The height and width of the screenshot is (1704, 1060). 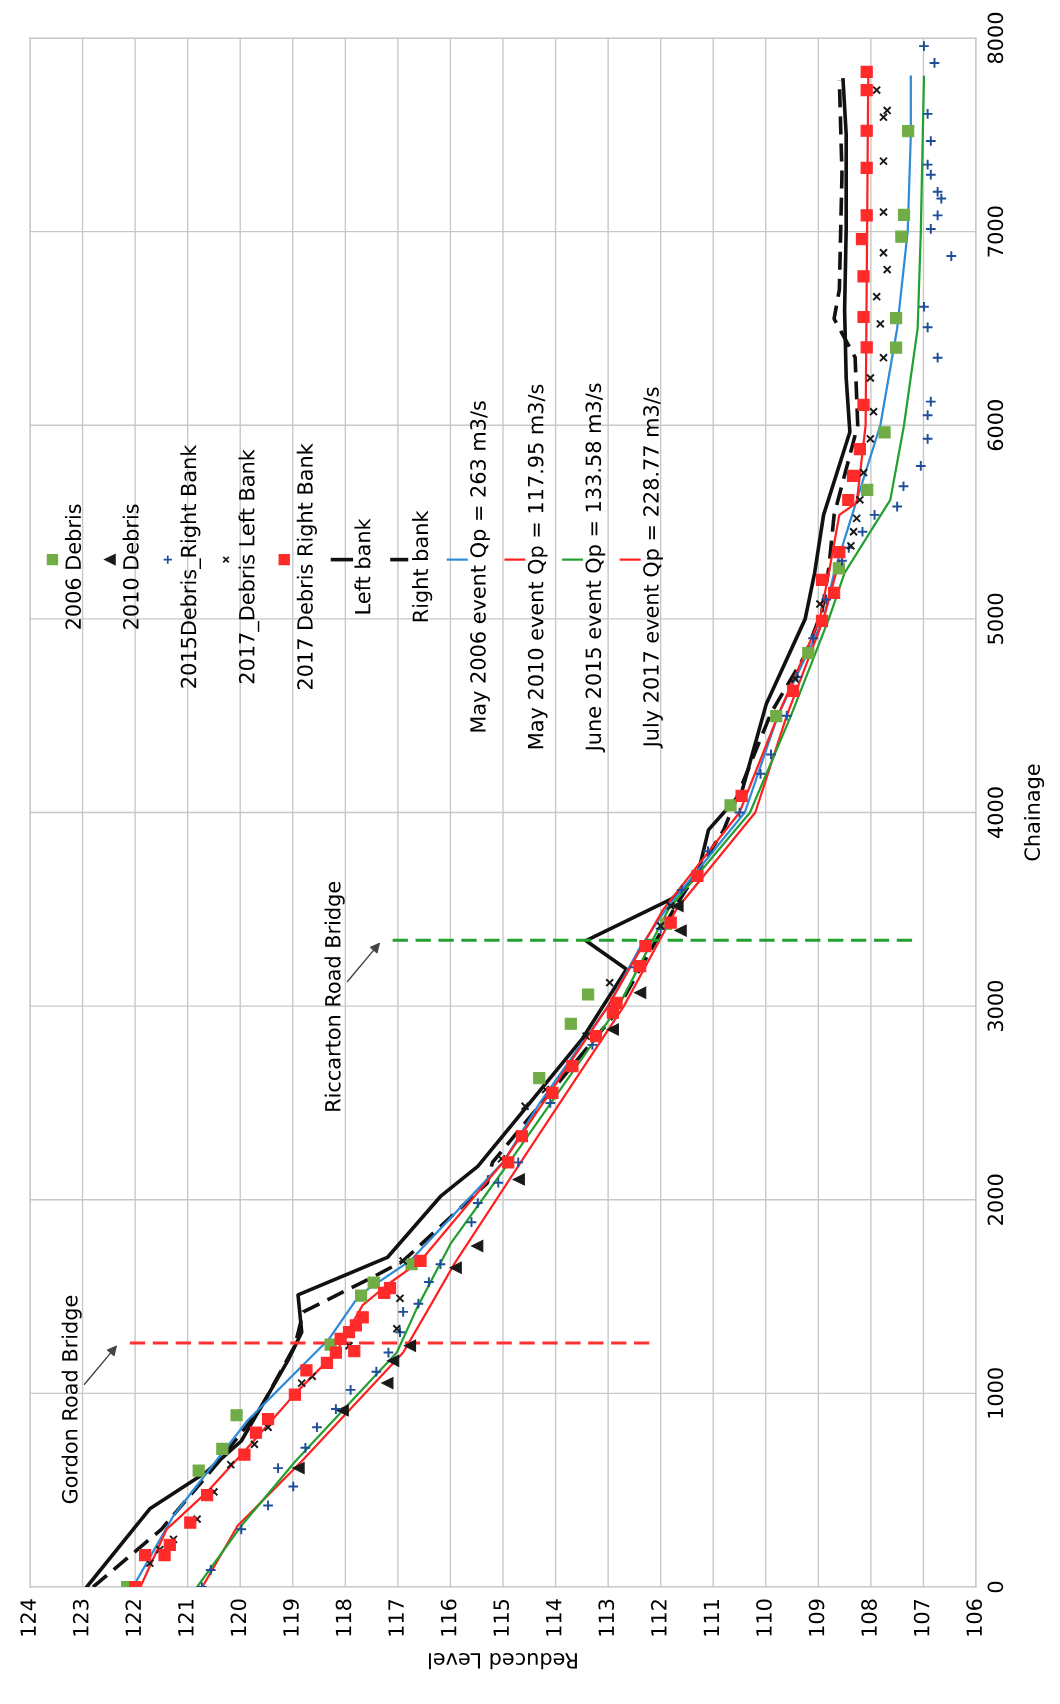 What do you see at coordinates (1034, 812) in the screenshot?
I see `y-axis-title: Chainage` at bounding box center [1034, 812].